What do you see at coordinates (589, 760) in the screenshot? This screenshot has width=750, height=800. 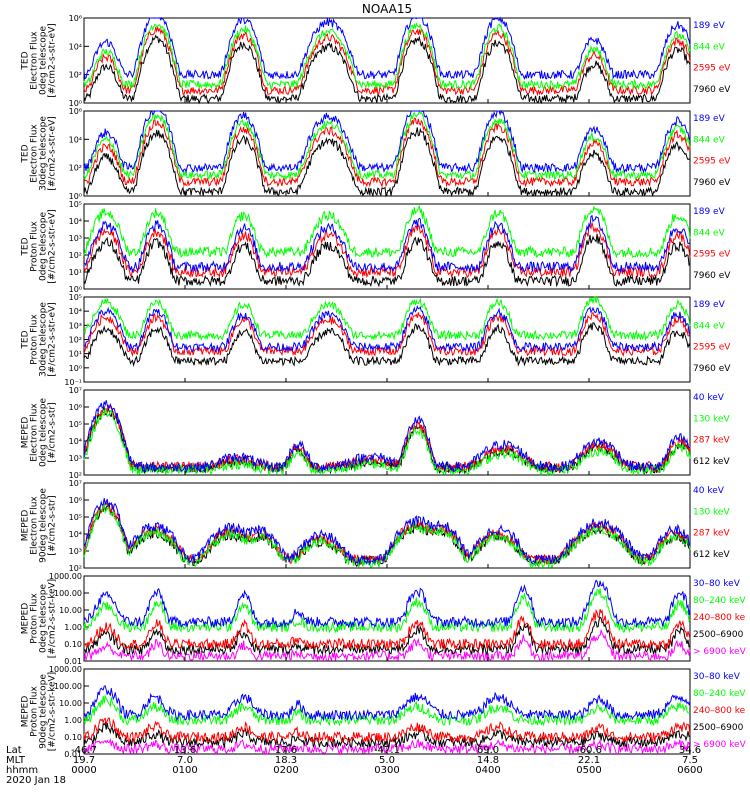 I see `time-axis-mlt-label: 22.1` at bounding box center [589, 760].